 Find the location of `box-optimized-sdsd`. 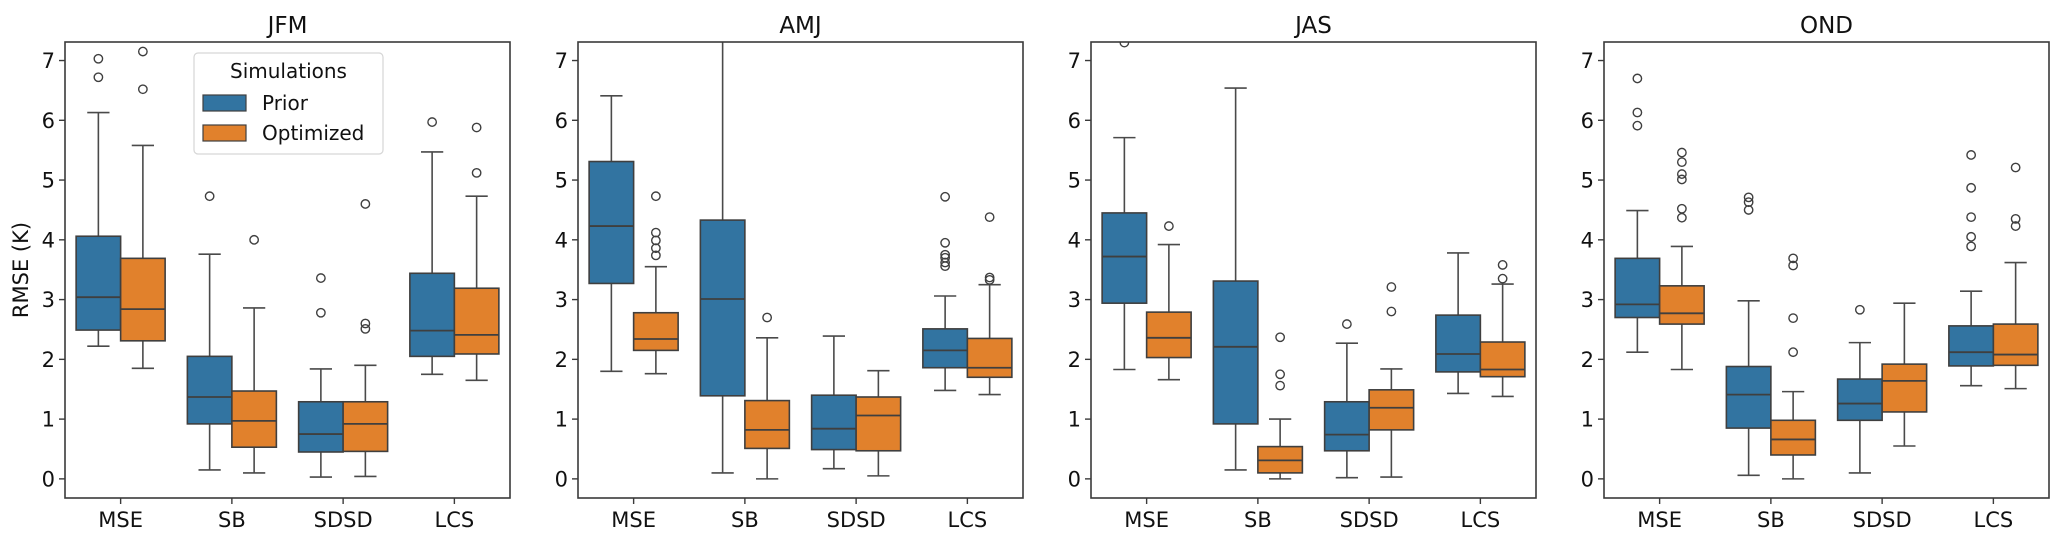

box-optimized-sdsd is located at coordinates (1904, 374).